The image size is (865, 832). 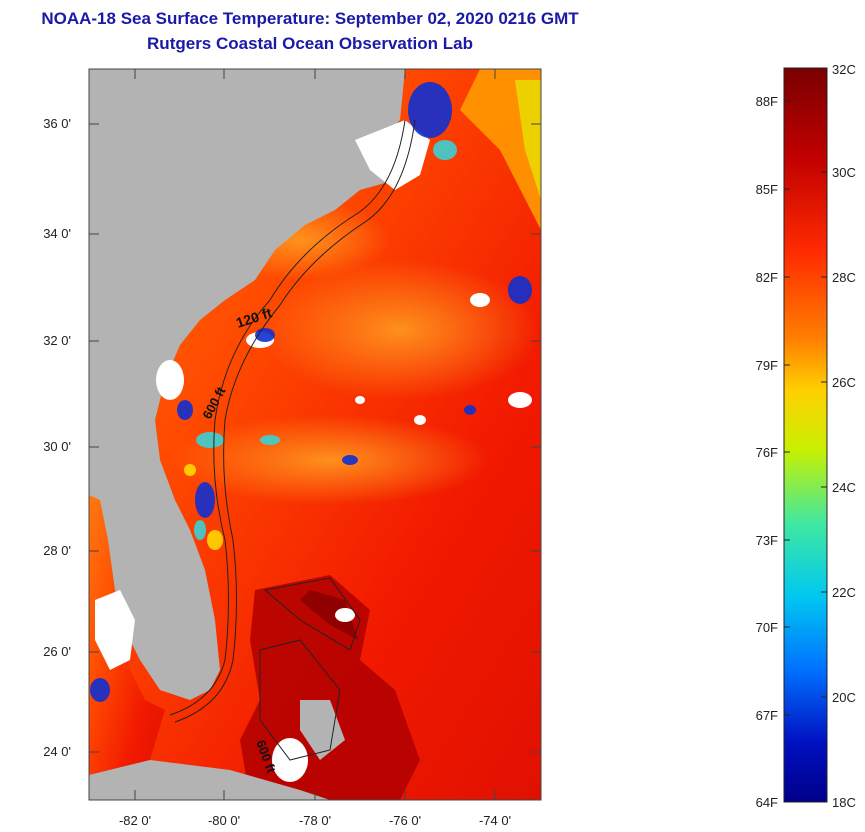 I want to click on lat-label: 32 0', so click(x=57, y=340).